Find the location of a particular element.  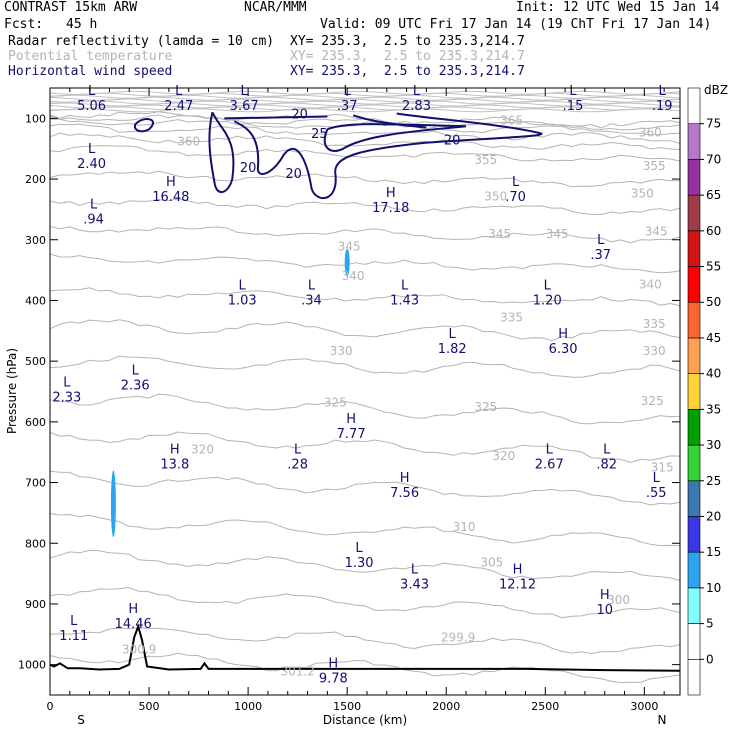

forecast-label: Fcst: is located at coordinates (24, 24).